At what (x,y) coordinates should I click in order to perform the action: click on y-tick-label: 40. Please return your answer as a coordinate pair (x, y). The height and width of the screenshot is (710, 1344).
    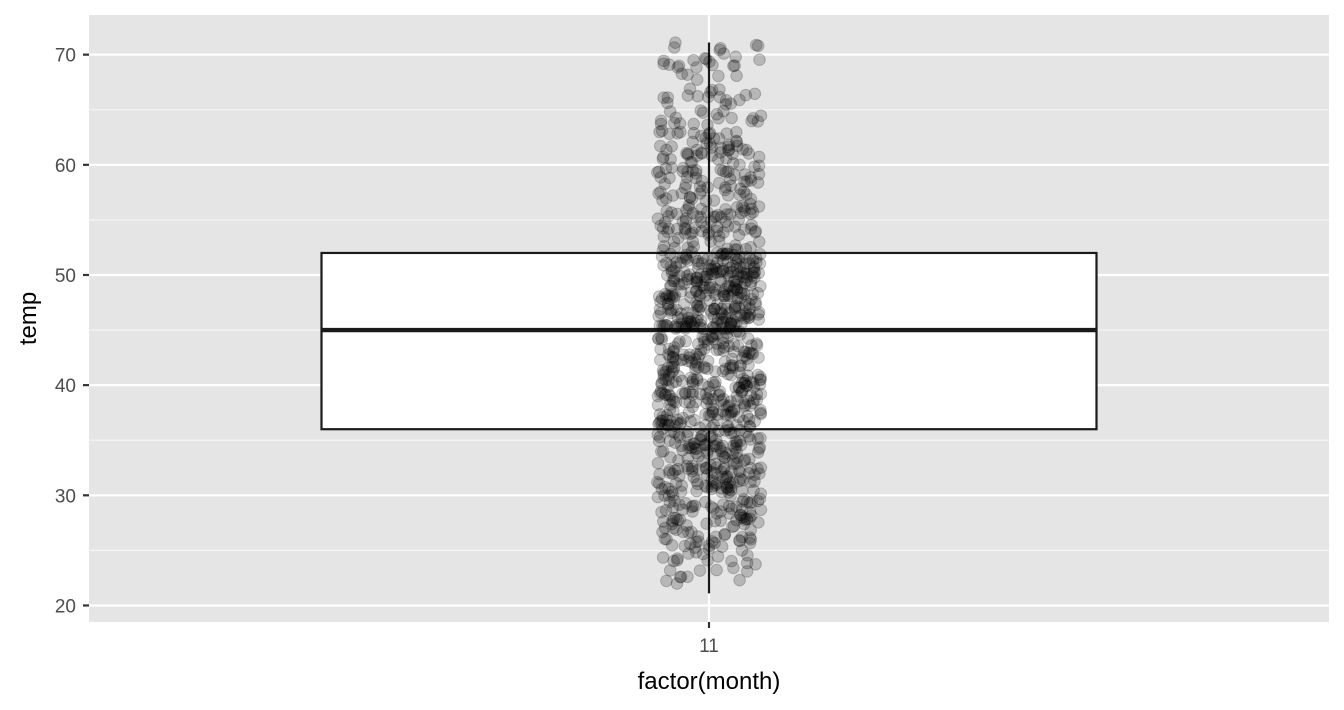
    Looking at the image, I should click on (65, 386).